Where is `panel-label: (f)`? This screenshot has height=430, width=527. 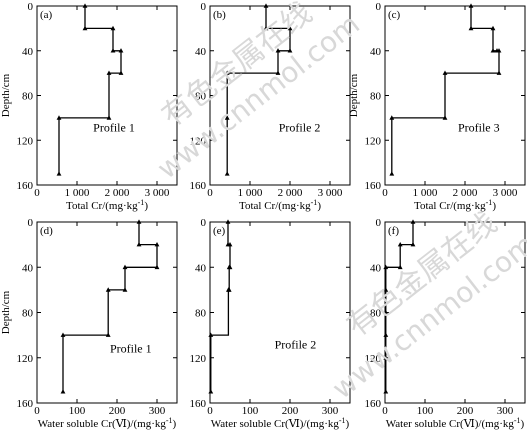
panel-label: (f) is located at coordinates (393, 231).